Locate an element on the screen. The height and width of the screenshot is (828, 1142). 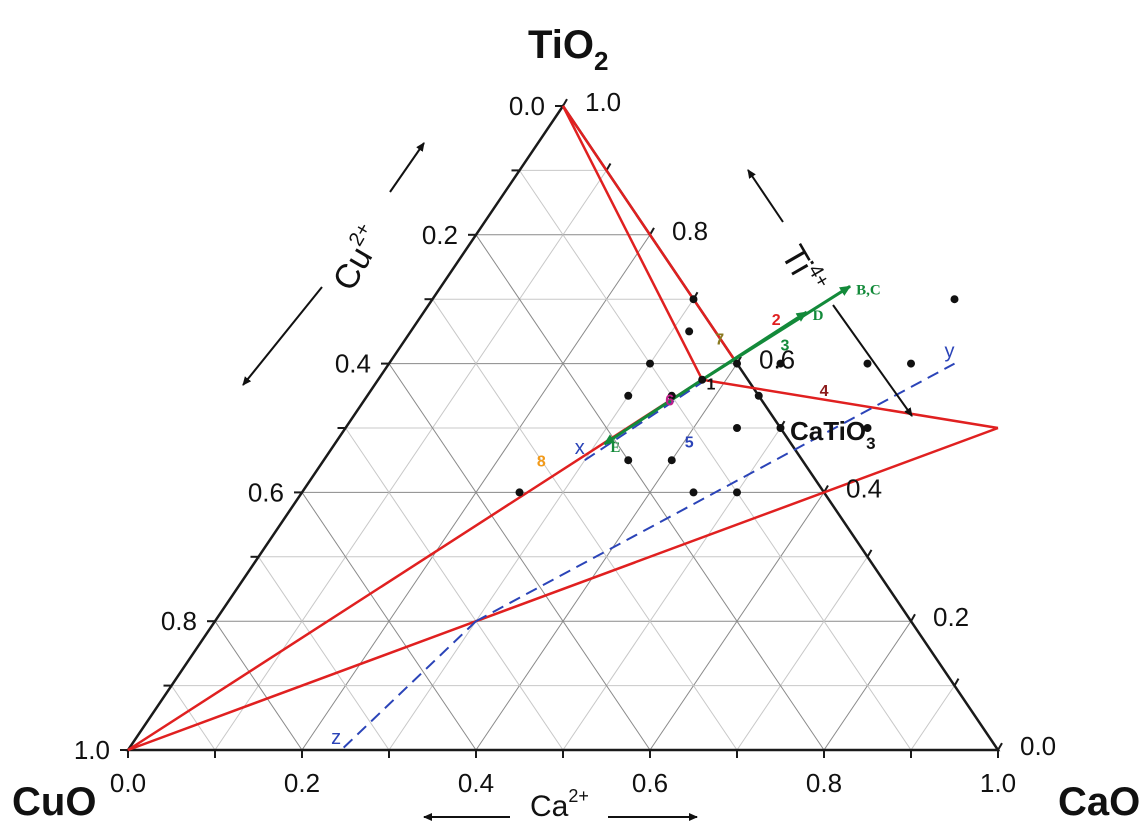
tick-label-right: 1.0 is located at coordinates (603, 102).